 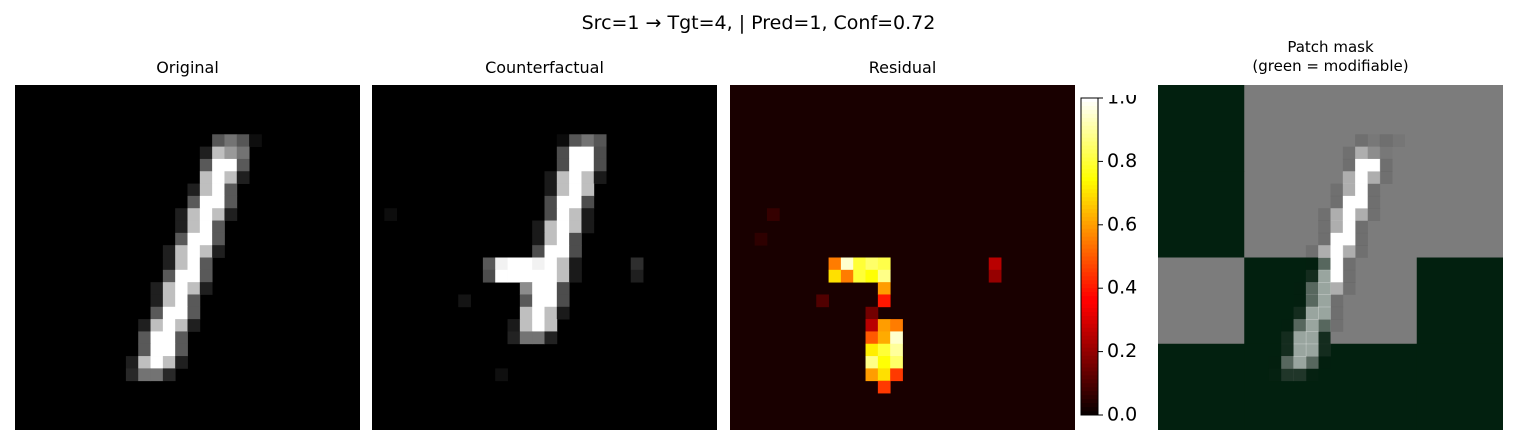 What do you see at coordinates (187, 67) in the screenshot?
I see `original-title: Original` at bounding box center [187, 67].